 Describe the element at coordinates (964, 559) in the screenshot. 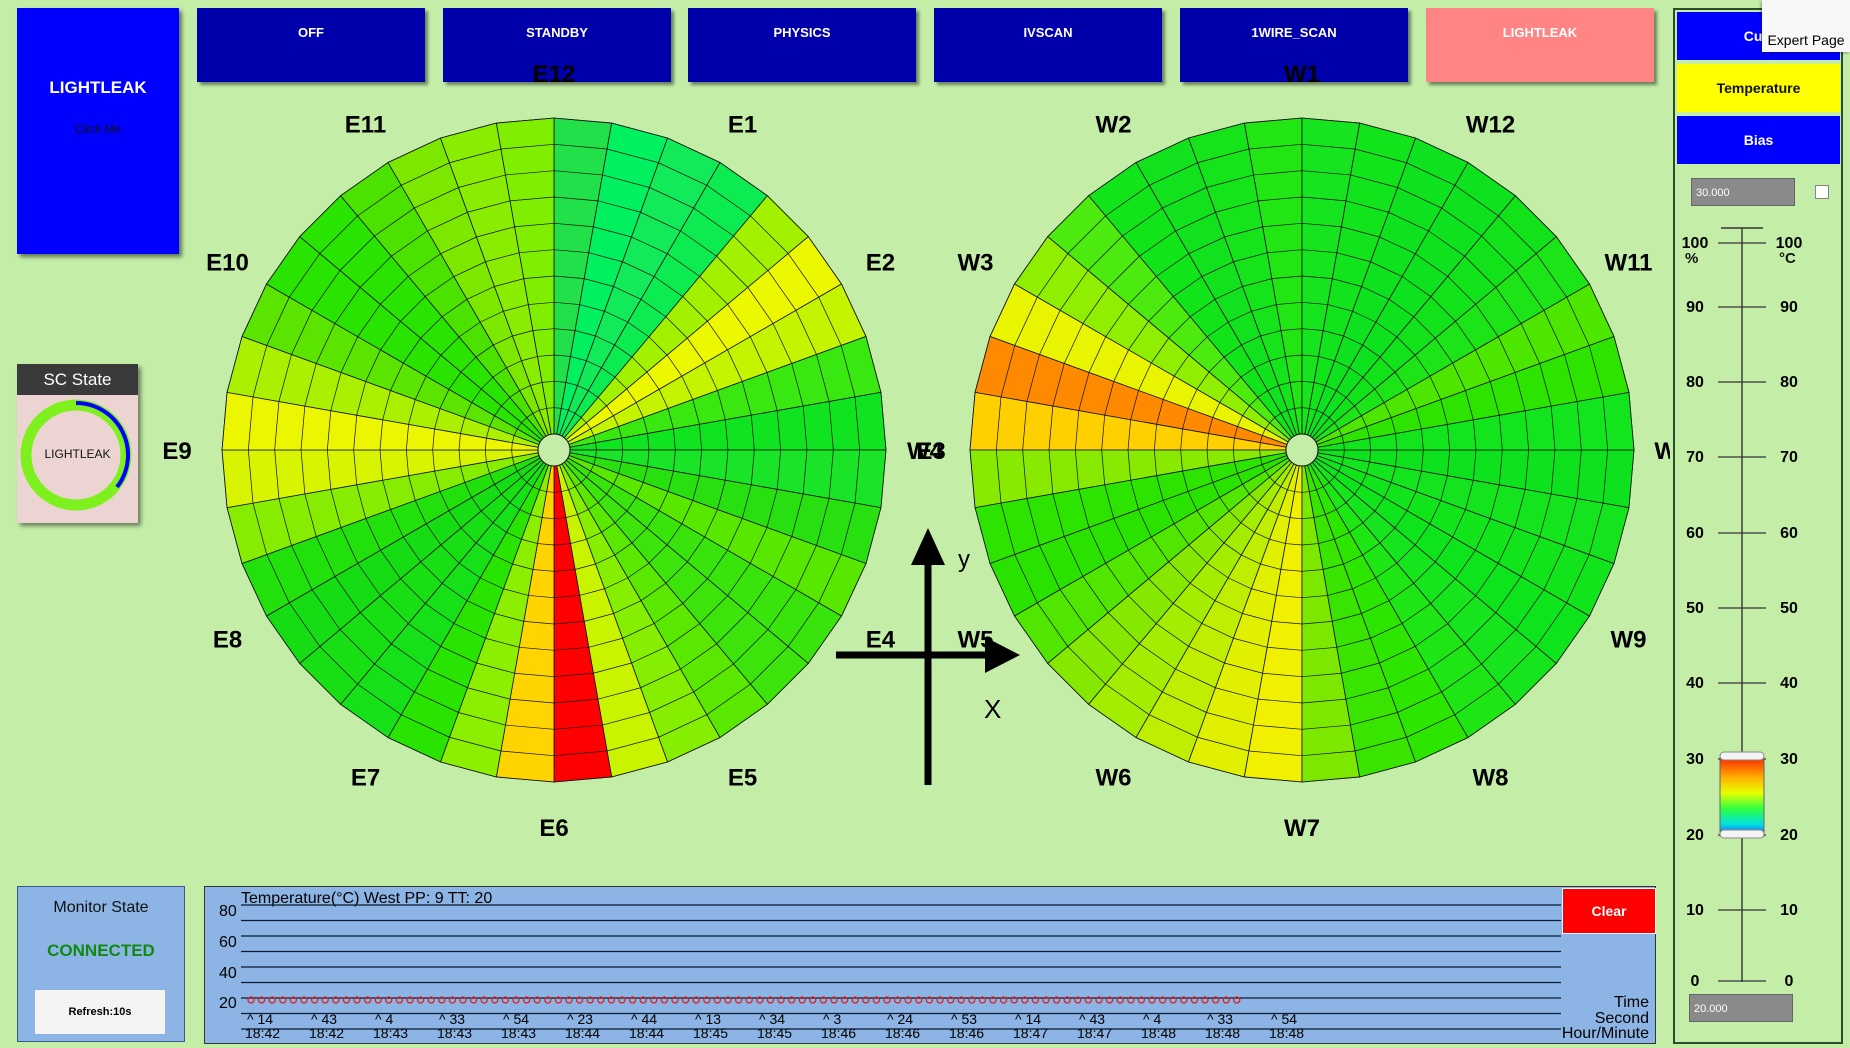

I see `y-axis-label: y` at that location.